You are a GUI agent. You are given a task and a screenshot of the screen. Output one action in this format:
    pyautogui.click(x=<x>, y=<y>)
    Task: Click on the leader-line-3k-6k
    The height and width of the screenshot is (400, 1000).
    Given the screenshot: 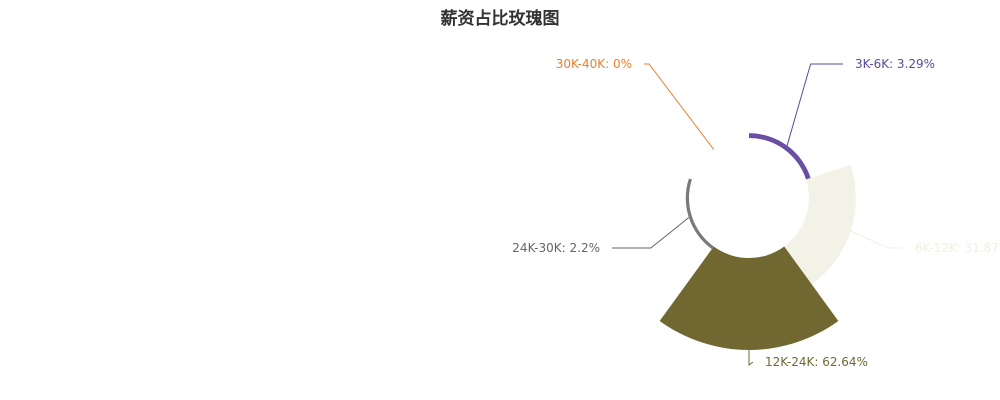 What is the action you would take?
    pyautogui.click(x=814, y=104)
    